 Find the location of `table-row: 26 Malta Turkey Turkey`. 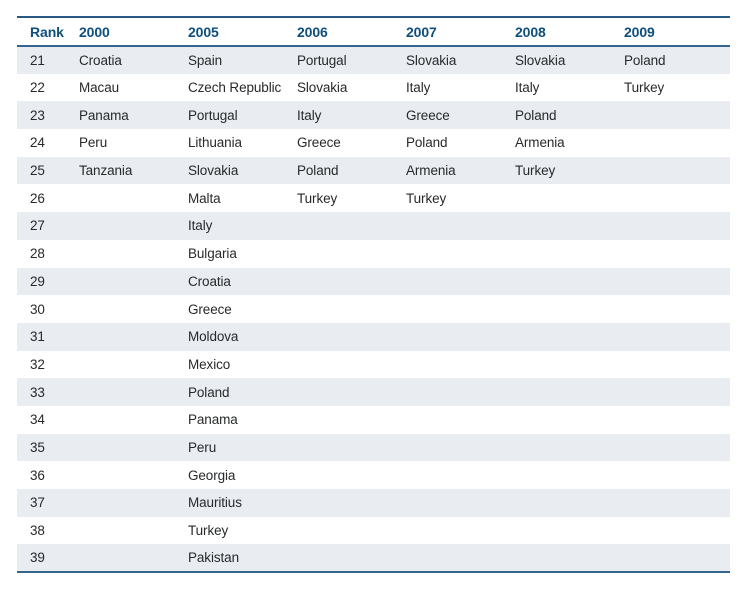

table-row: 26 Malta Turkey Turkey is located at coordinates (373, 198).